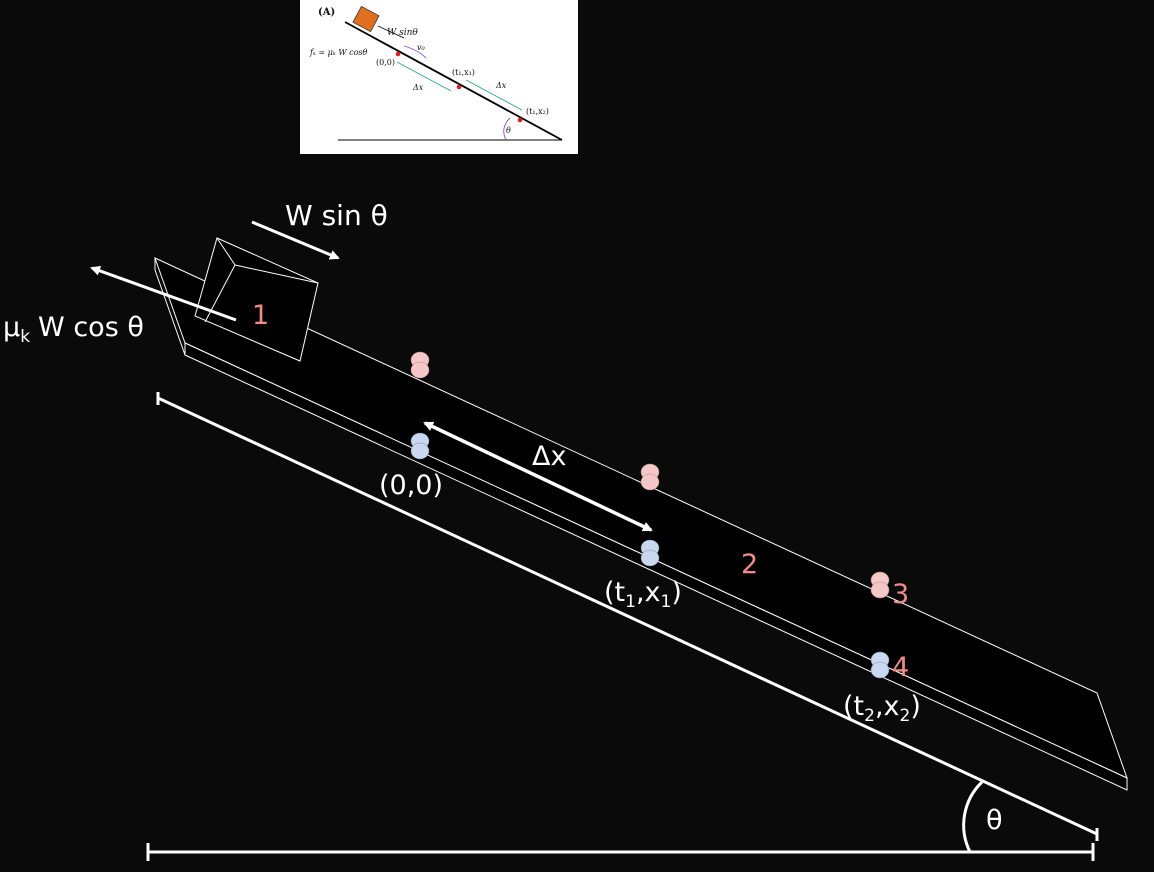  What do you see at coordinates (421, 47) in the screenshot?
I see `inset-v0-label: v₀` at bounding box center [421, 47].